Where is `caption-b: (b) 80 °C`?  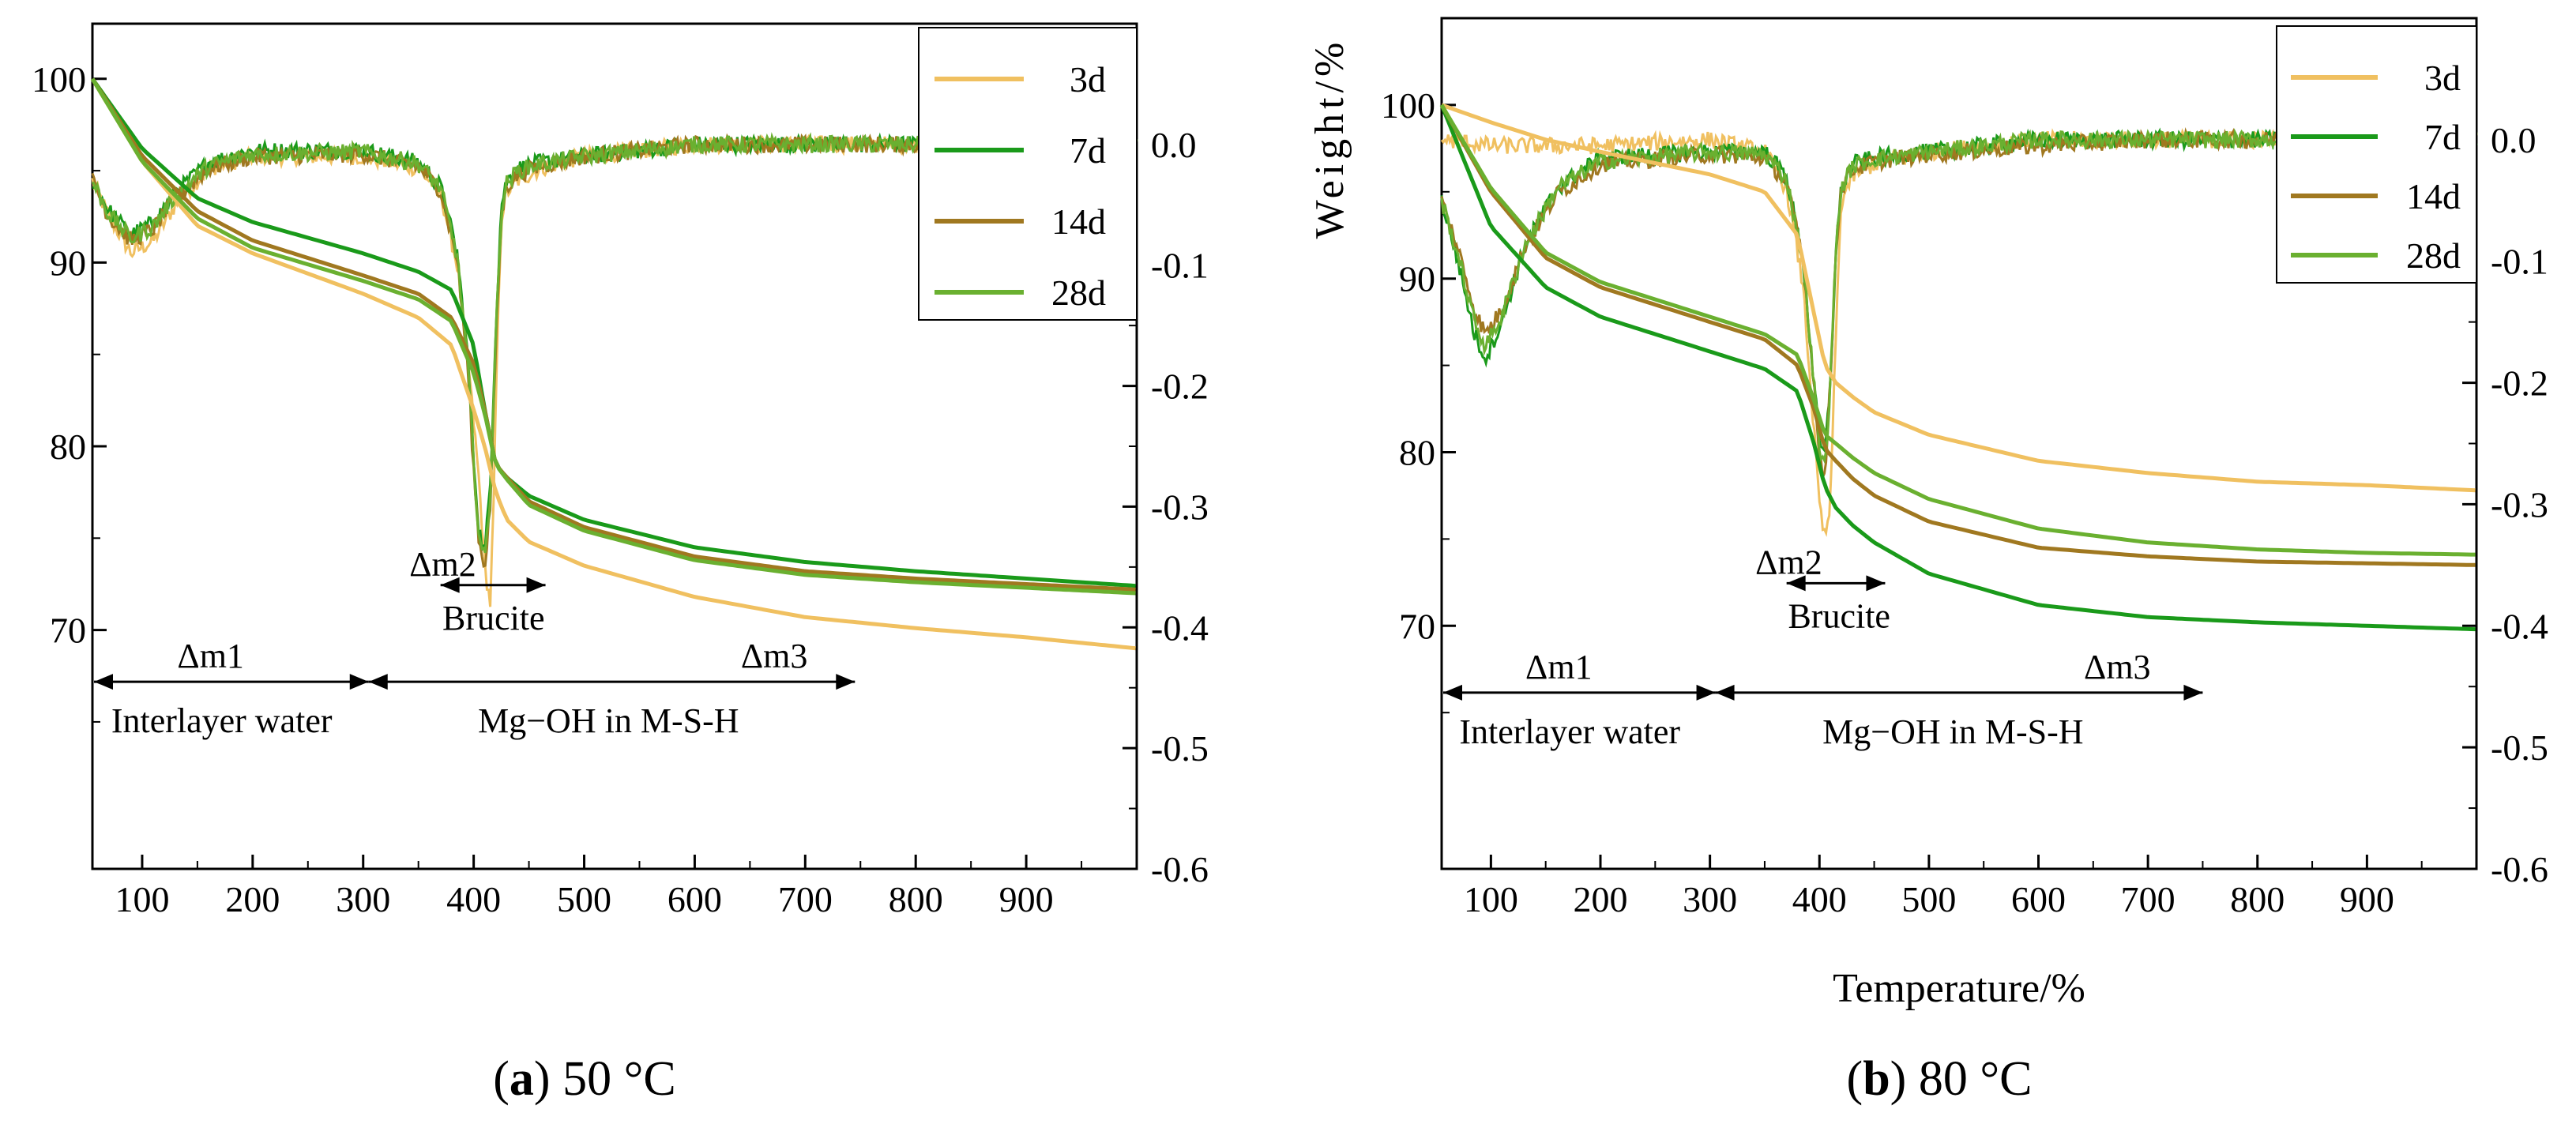 caption-b: (b) 80 °C is located at coordinates (1940, 1079).